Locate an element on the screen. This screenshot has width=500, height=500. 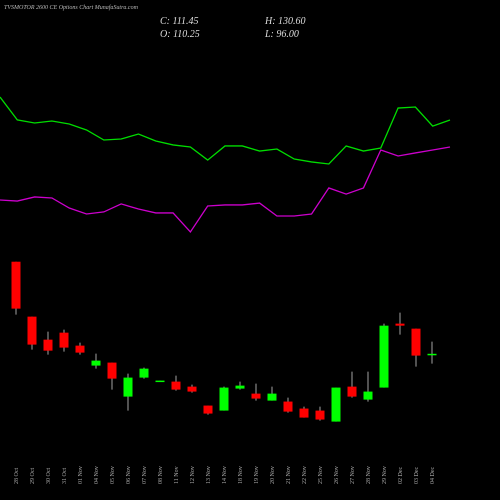
x-tick-label: 03 Dec is located at coordinates (417, 475).